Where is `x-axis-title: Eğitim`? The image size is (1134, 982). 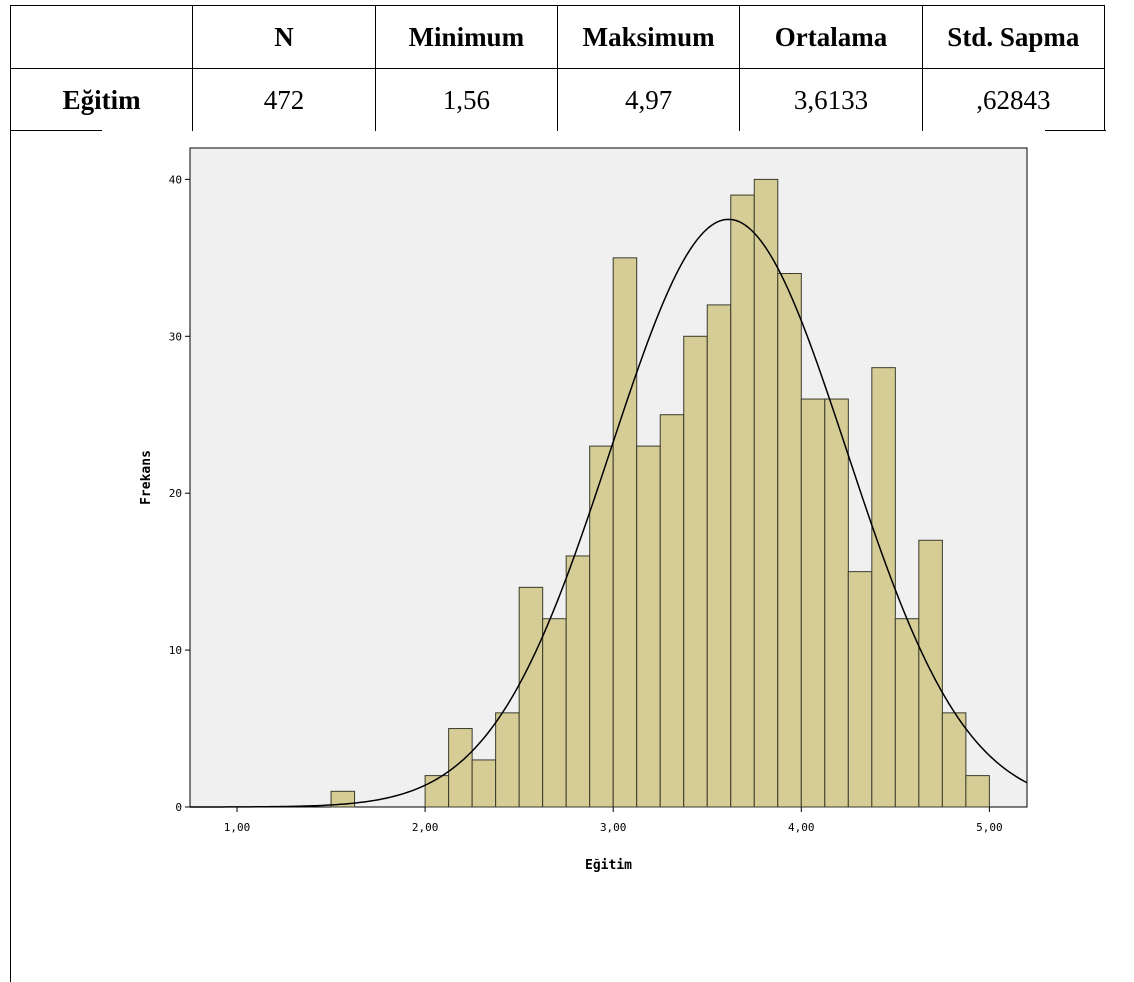 x-axis-title: Eğitim is located at coordinates (608, 865).